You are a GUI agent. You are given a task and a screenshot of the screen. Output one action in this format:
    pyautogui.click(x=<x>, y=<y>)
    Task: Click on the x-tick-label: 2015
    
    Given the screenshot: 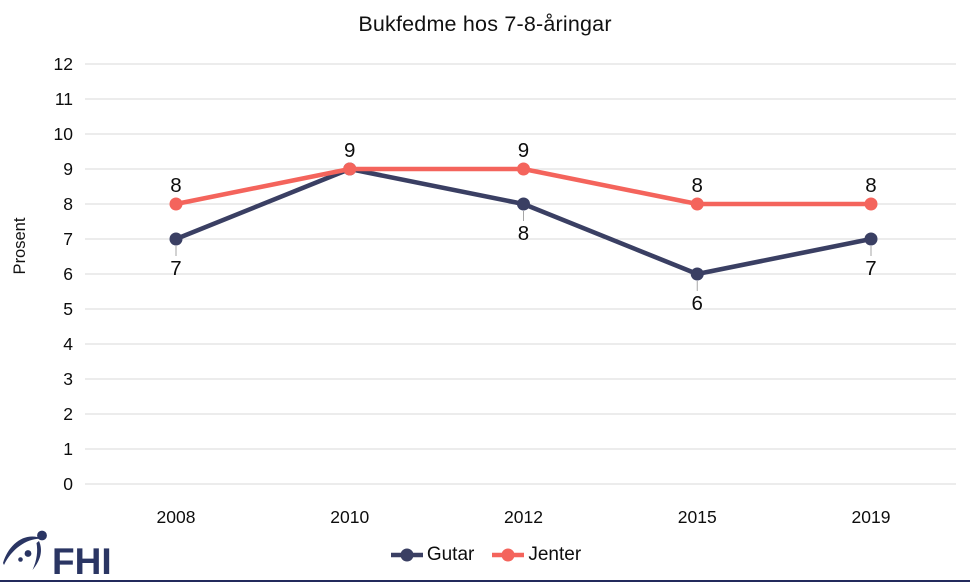 What is the action you would take?
    pyautogui.click(x=697, y=517)
    